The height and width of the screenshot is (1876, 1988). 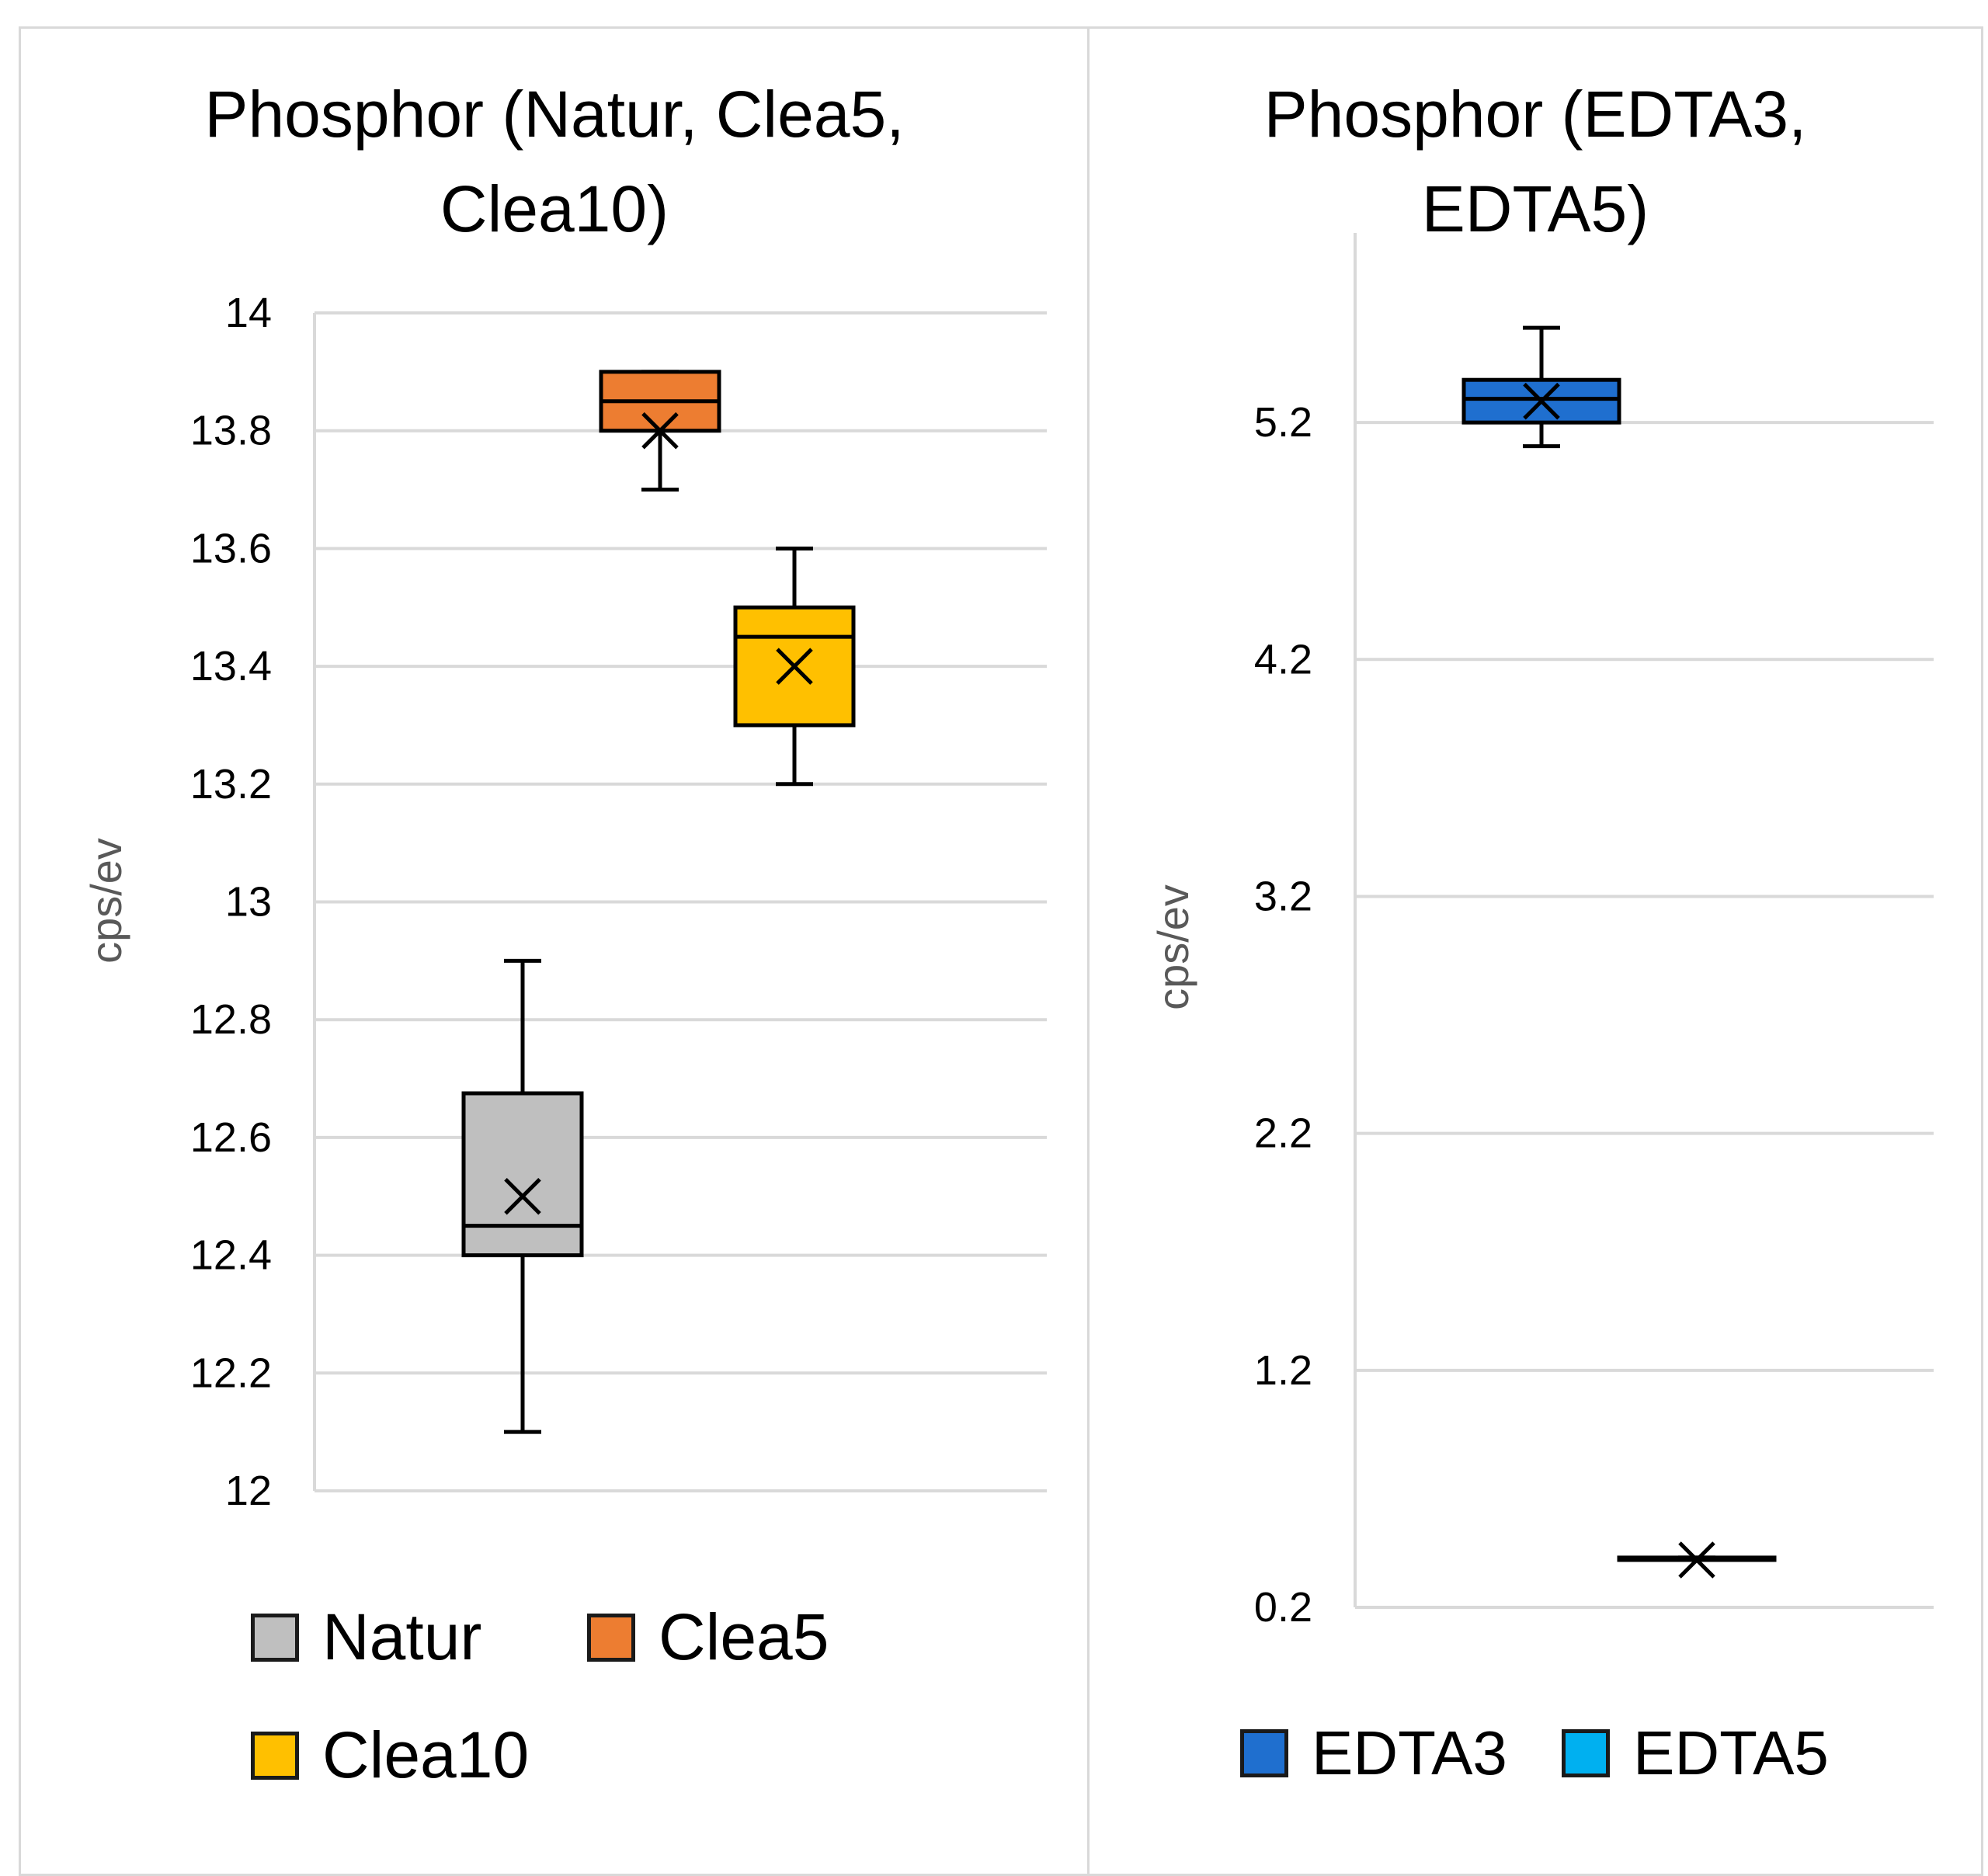 What do you see at coordinates (402, 1637) in the screenshot?
I see `legend-label: Natur` at bounding box center [402, 1637].